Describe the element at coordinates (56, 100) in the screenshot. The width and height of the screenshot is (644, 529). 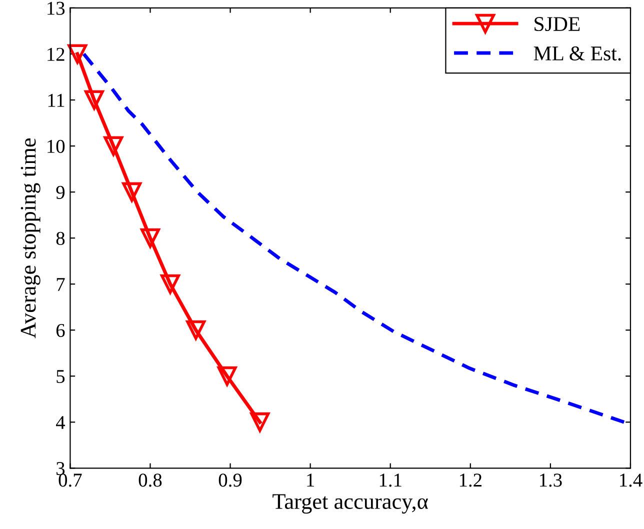
I see `y-tick-label: 11` at that location.